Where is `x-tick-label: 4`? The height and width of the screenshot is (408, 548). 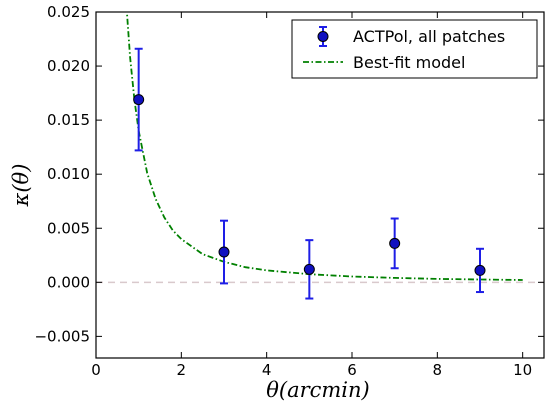
x-tick-label: 4 is located at coordinates (267, 370).